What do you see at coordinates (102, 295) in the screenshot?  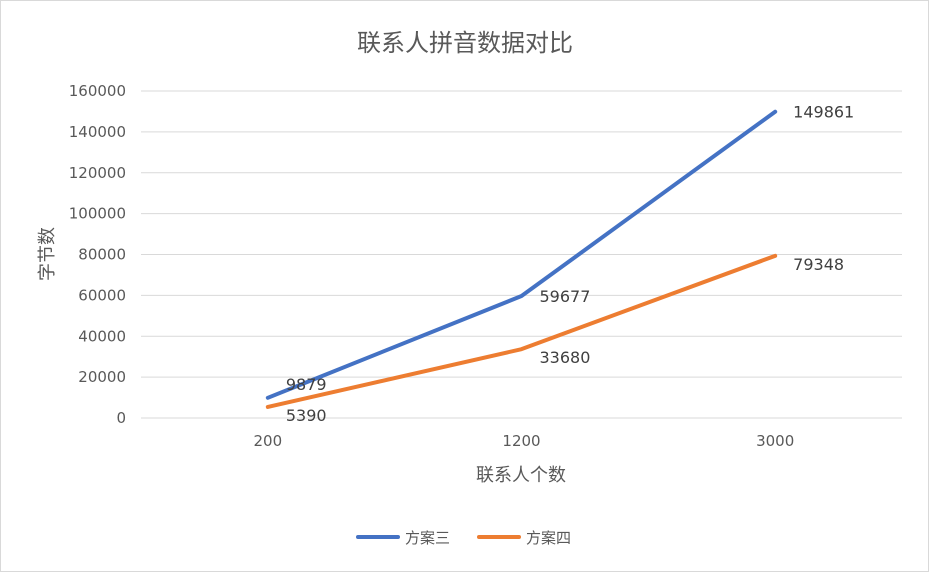 I see `y-tick-label: 60000` at bounding box center [102, 295].